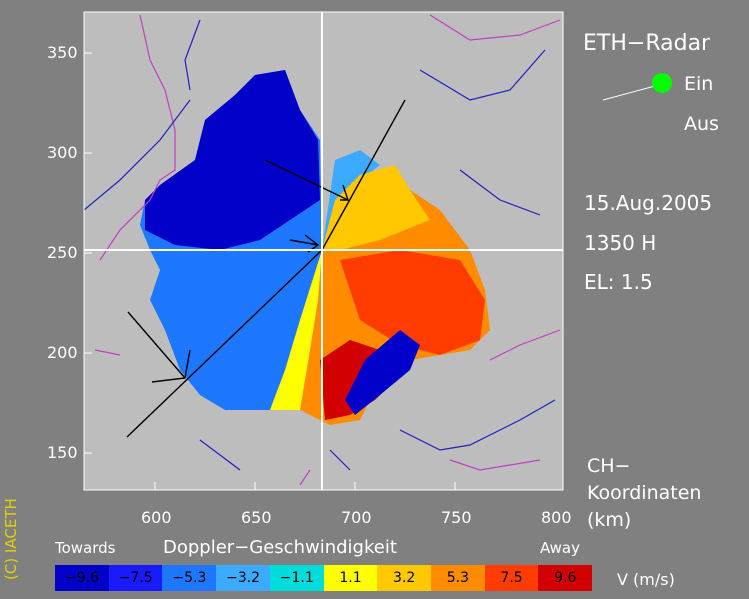 The width and height of the screenshot is (749, 599). I want to click on legend-swatch: 3.2, so click(404, 578).